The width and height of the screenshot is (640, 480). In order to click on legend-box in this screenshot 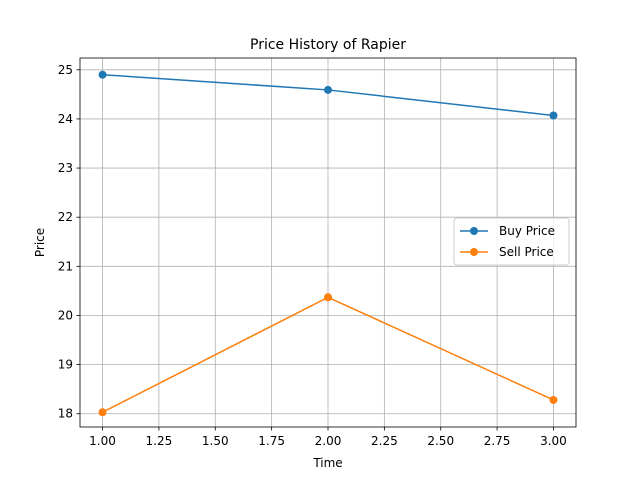, I will do `click(511, 241)`.